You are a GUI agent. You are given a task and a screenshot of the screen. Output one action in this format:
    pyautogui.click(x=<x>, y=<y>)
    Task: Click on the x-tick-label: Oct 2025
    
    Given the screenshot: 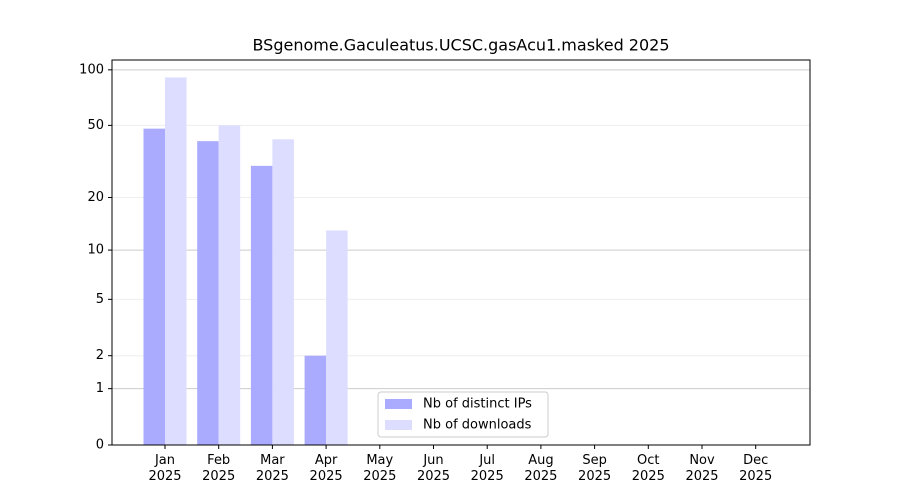 What is the action you would take?
    pyautogui.click(x=648, y=468)
    